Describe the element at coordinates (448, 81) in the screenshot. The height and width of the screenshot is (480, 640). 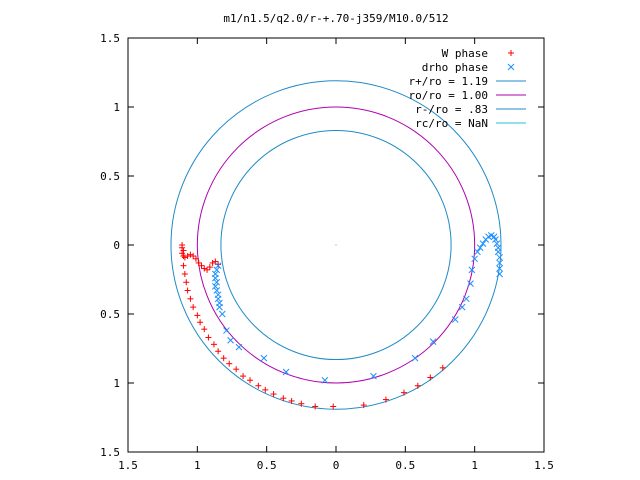
I see `legend-label: r+/ro = 1.19` at that location.